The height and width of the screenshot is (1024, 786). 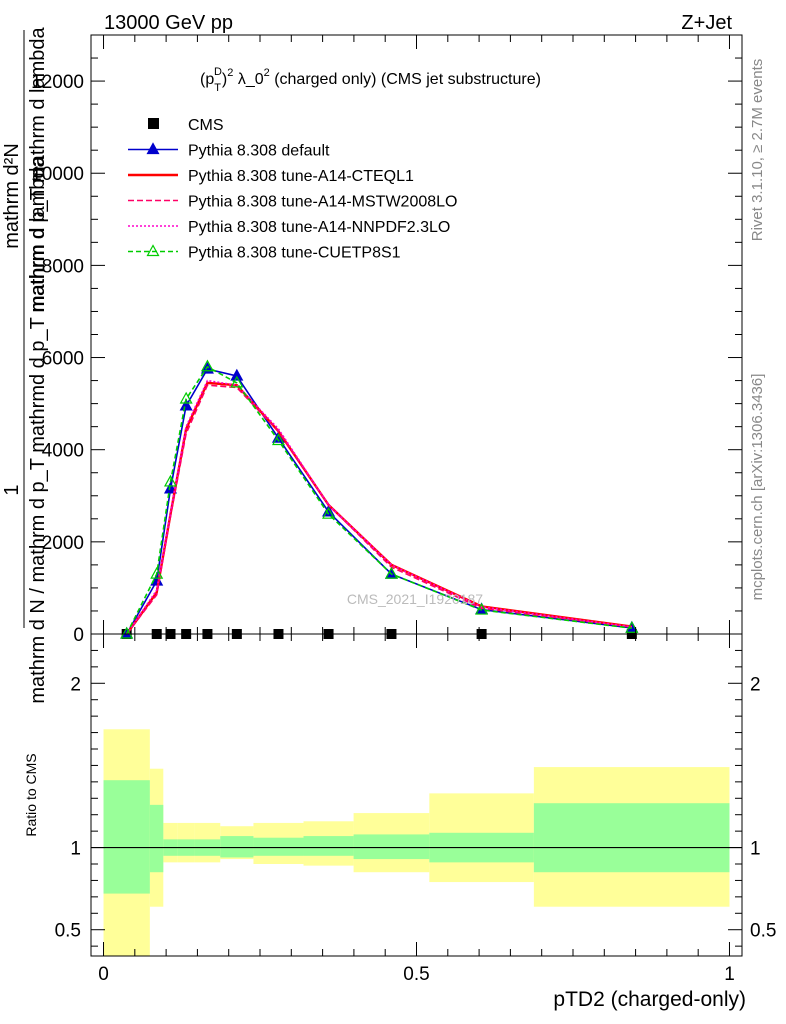 I want to click on watermark: CMS_2021_I1920187, so click(x=415, y=599).